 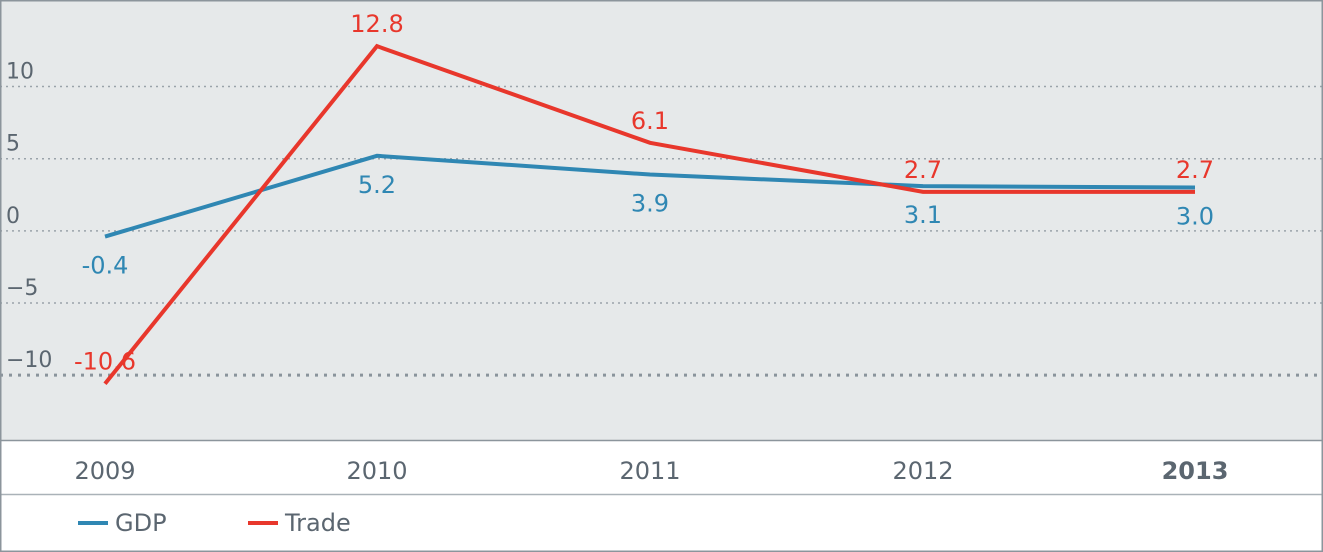 What do you see at coordinates (105, 266) in the screenshot?
I see `data-label: -0.4` at bounding box center [105, 266].